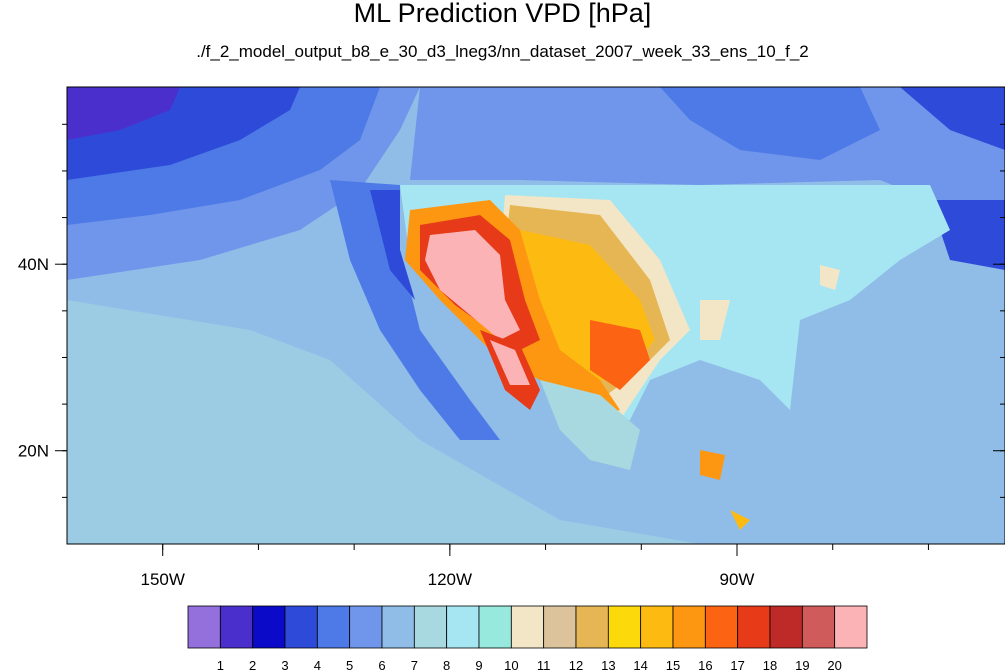 The image size is (1005, 672). Describe the element at coordinates (317, 665) in the screenshot. I see `colorbar-label: 4` at that location.